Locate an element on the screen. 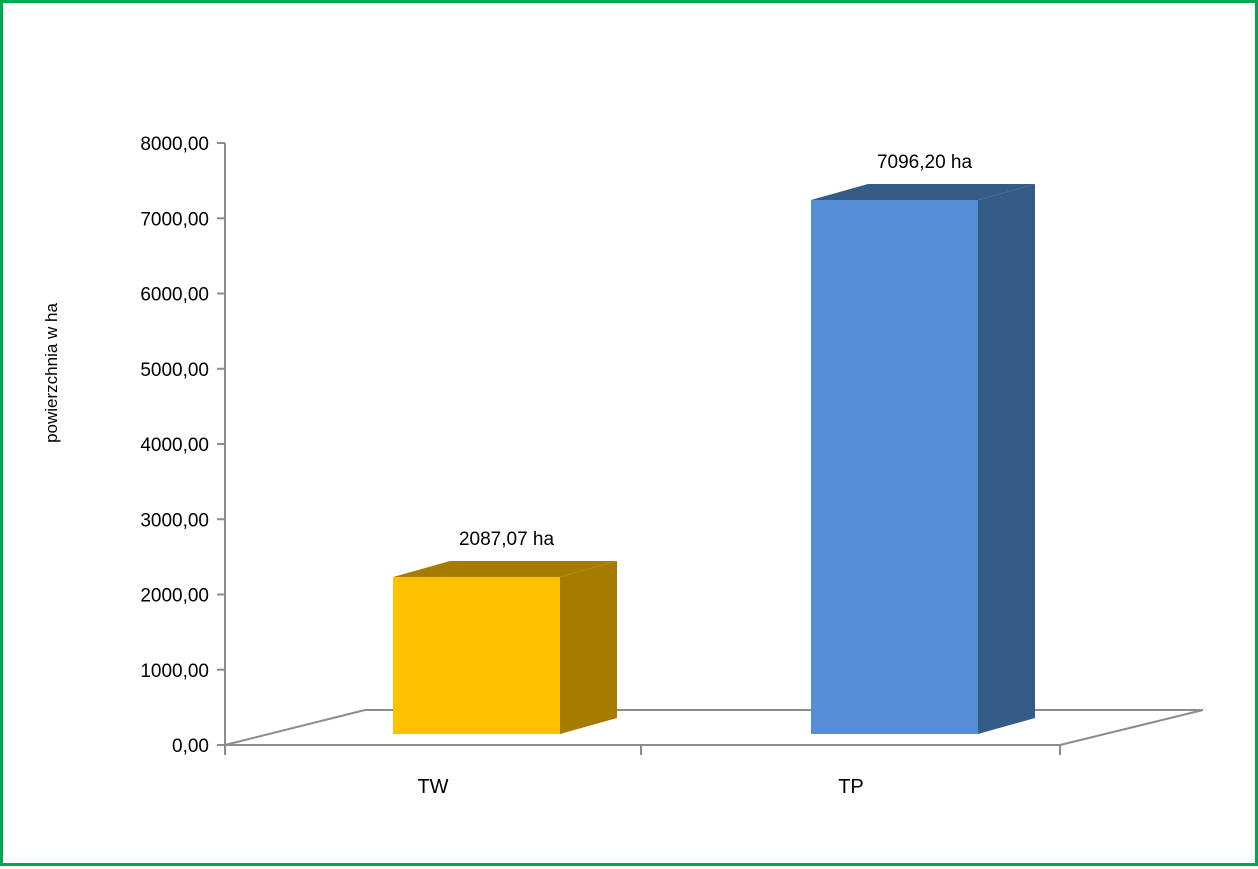  bar-tp is located at coordinates (923, 459).